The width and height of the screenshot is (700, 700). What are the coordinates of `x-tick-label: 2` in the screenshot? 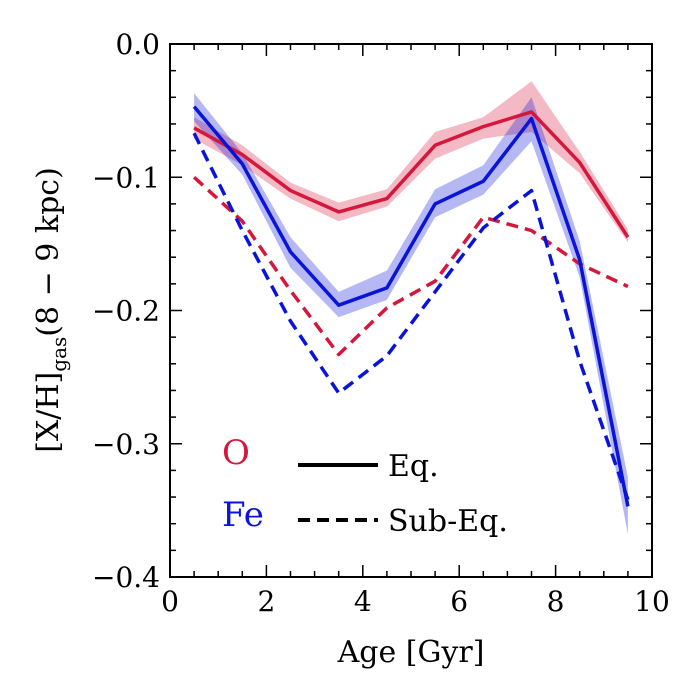 It's located at (266, 601).